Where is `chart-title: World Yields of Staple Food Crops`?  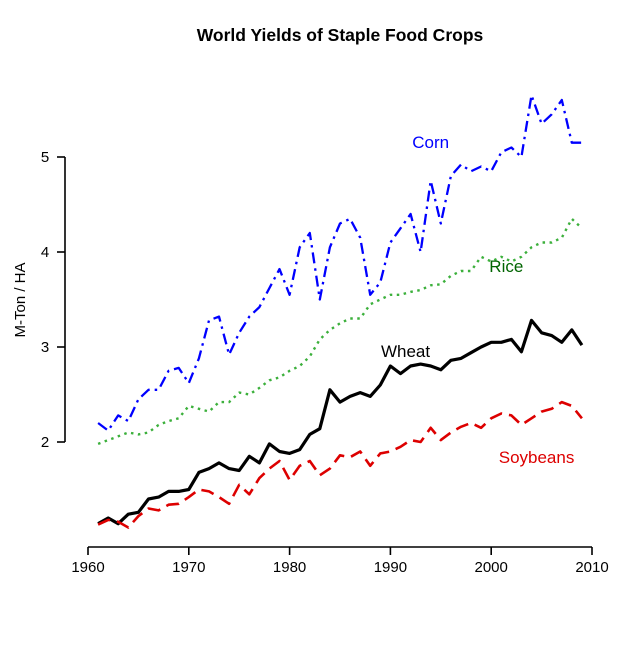 chart-title: World Yields of Staple Food Crops is located at coordinates (340, 35).